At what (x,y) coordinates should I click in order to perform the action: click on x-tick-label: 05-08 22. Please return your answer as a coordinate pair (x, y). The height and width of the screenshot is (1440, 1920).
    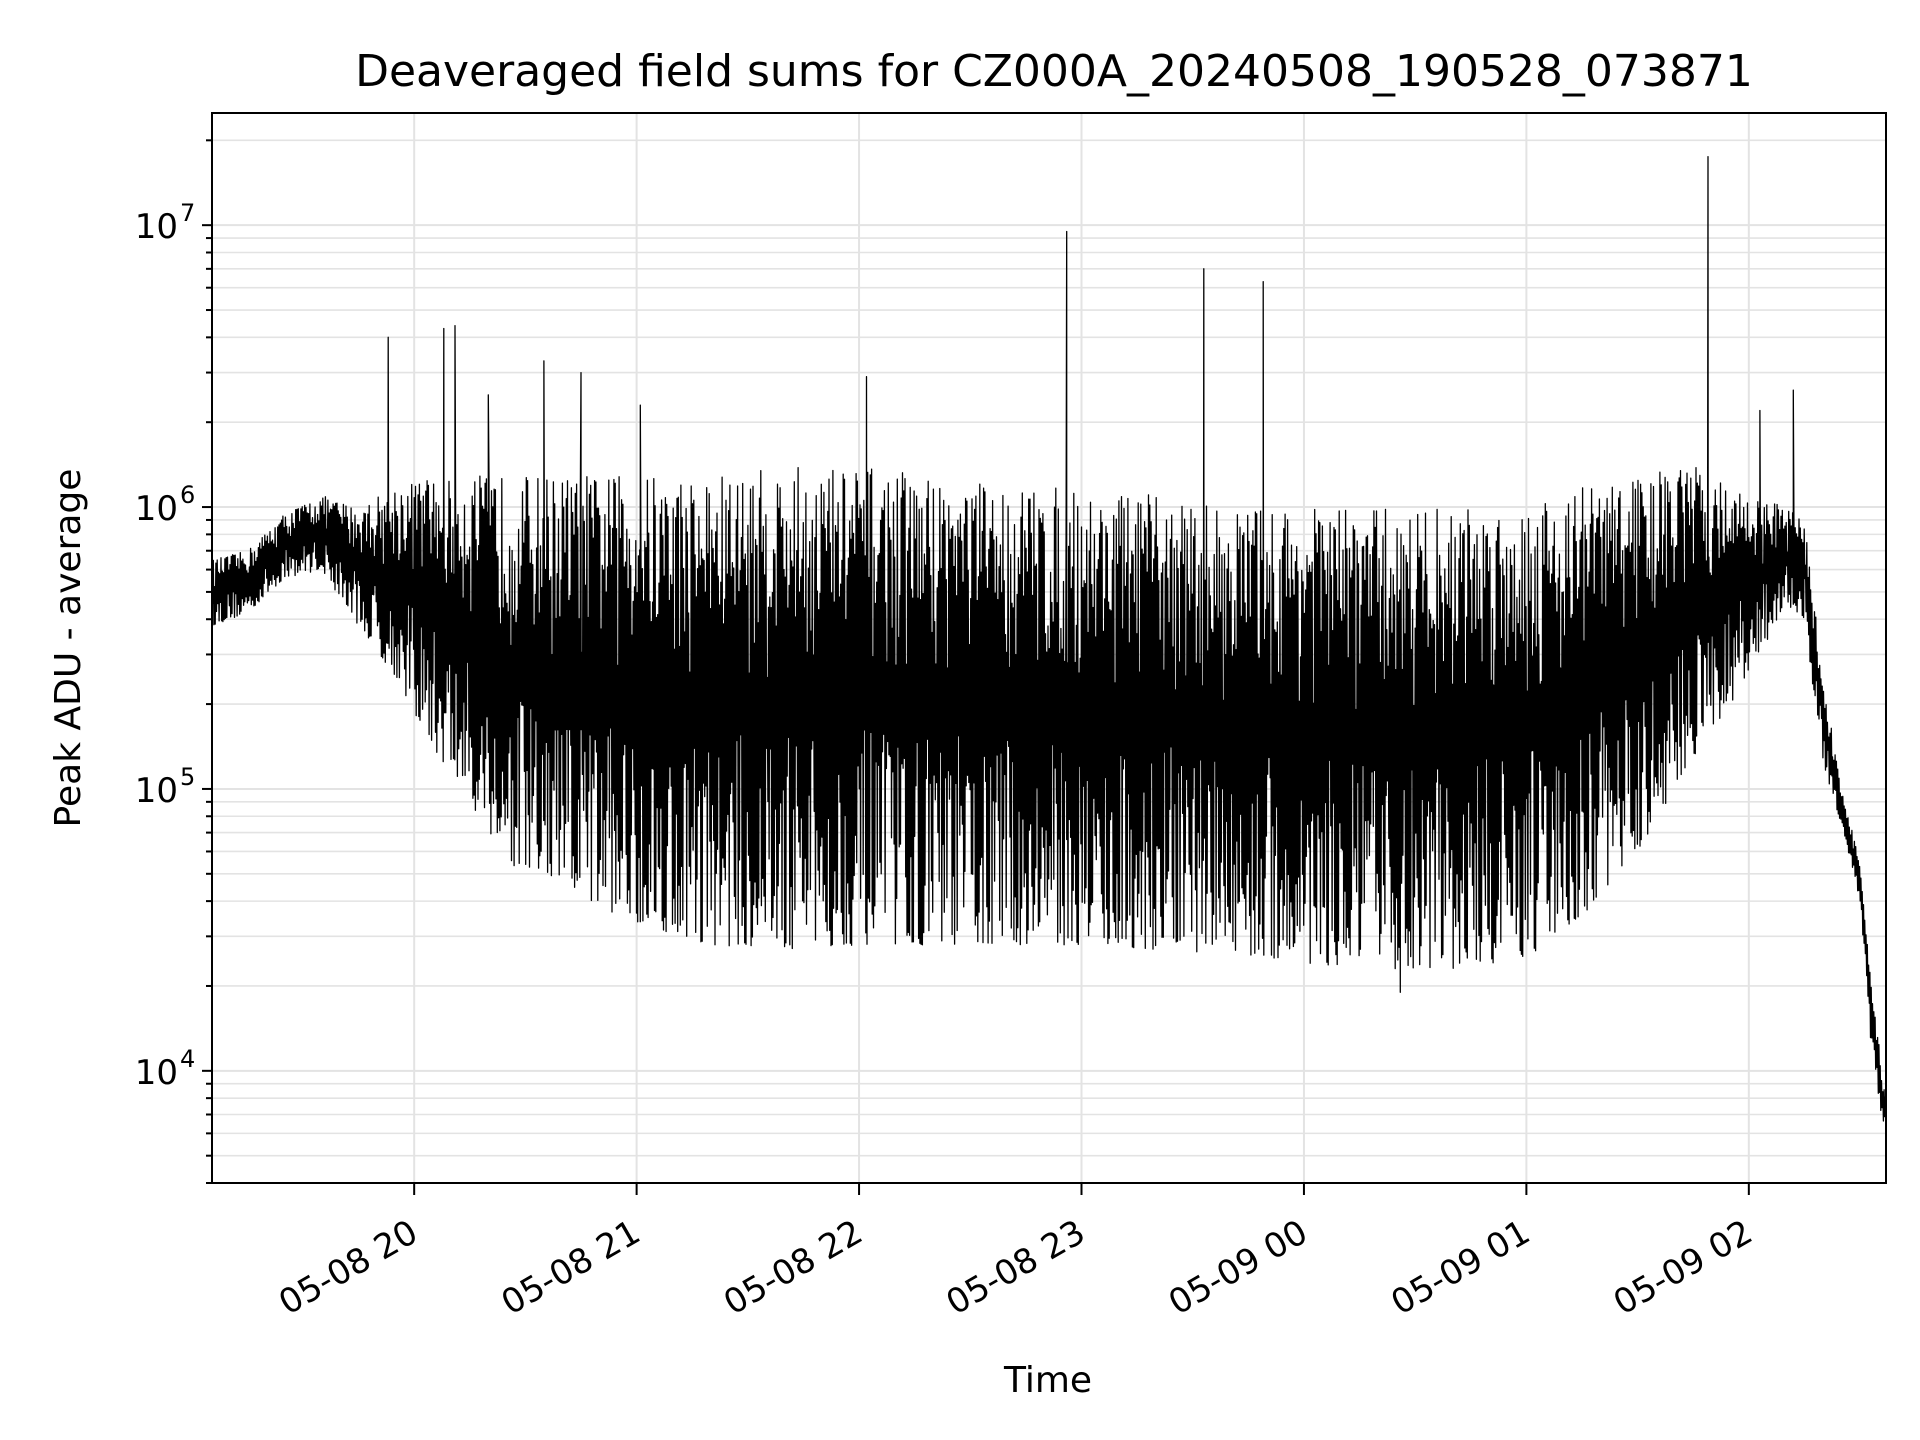
    Looking at the image, I should click on (793, 1267).